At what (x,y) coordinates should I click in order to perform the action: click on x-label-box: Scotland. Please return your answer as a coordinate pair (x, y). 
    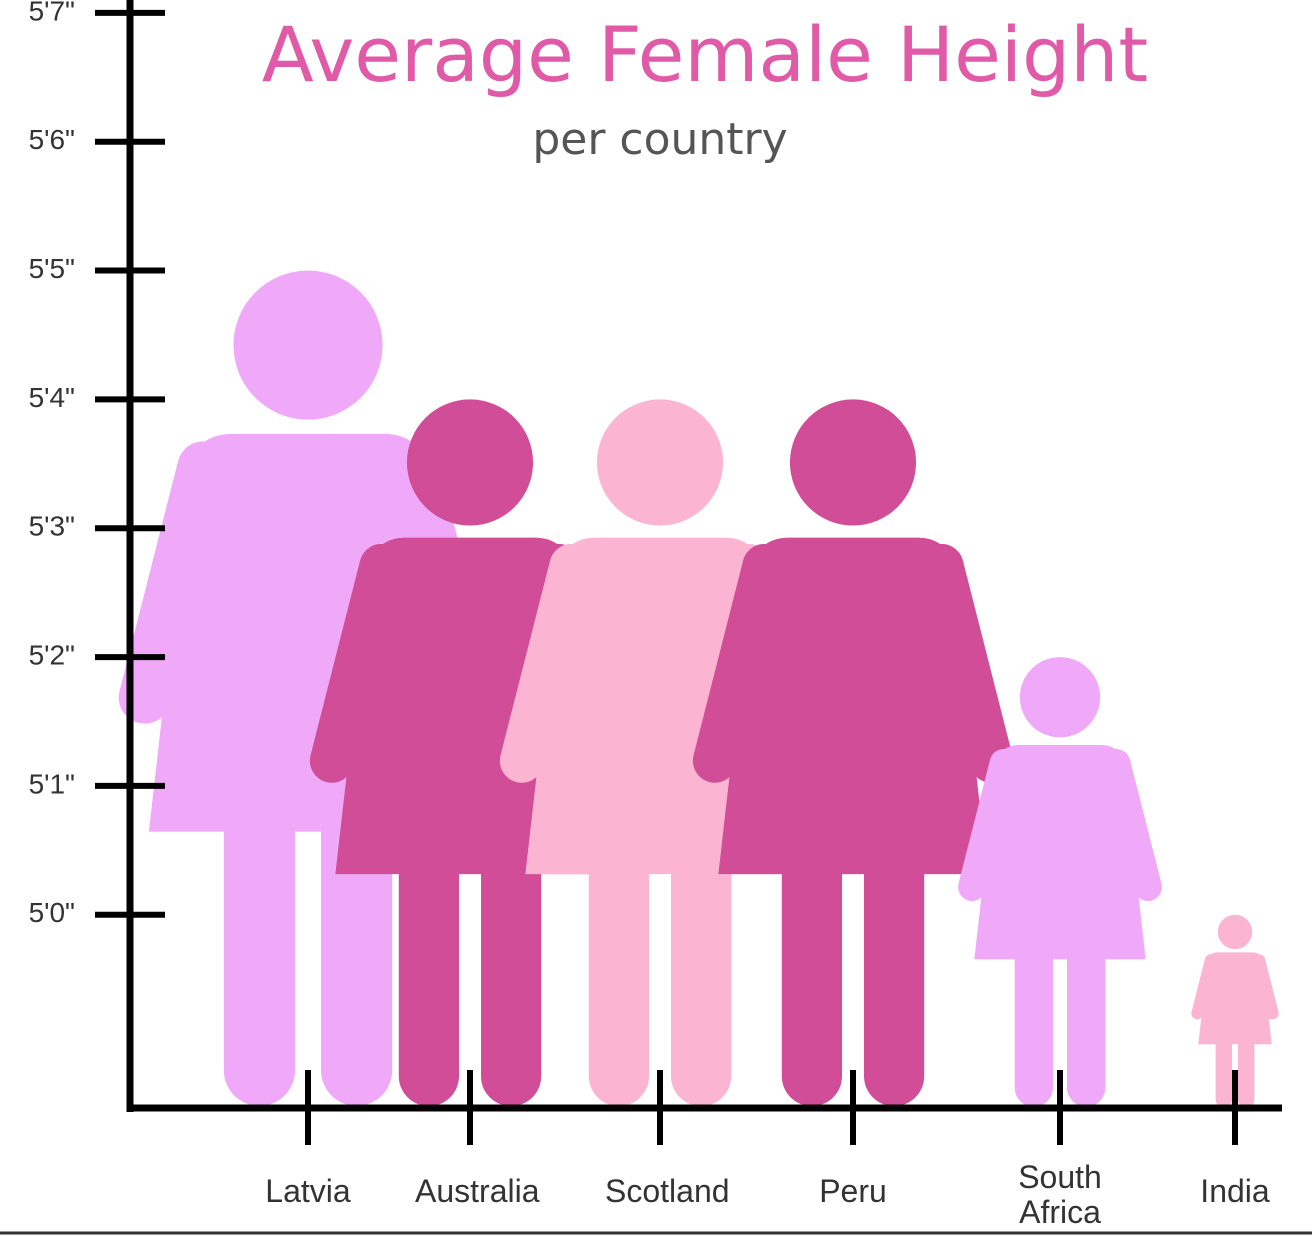
    Looking at the image, I should click on (667, 1191).